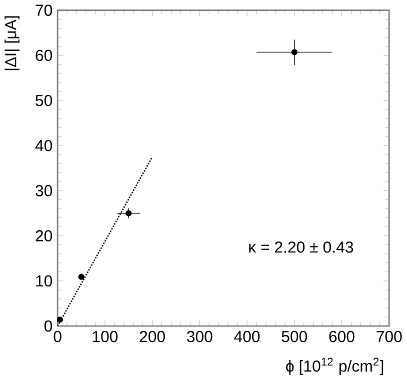 This screenshot has height=379, width=407. What do you see at coordinates (12, 43) in the screenshot?
I see `y-axis-title: |ΔI| [μA]` at bounding box center [12, 43].